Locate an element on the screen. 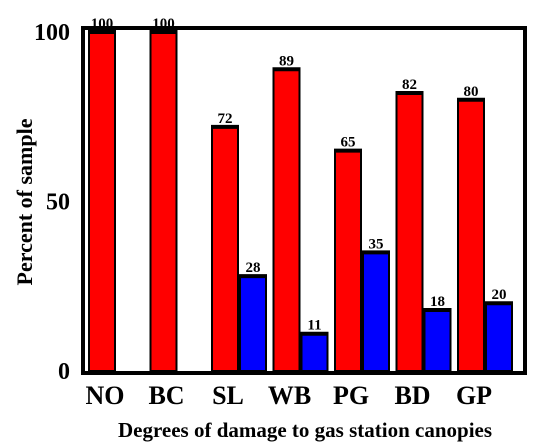 This screenshot has height=443, width=547. bar-gp-s2 is located at coordinates (499, 337).